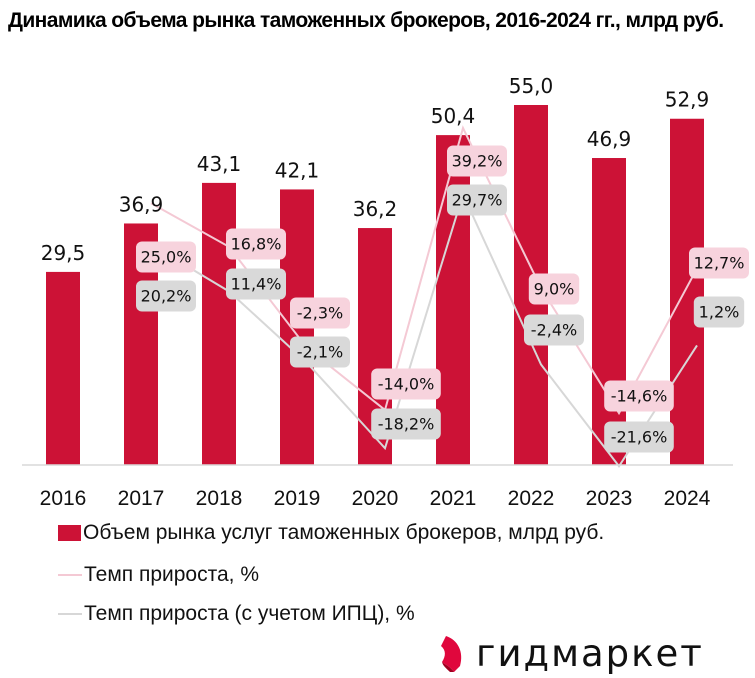  What do you see at coordinates (141, 498) in the screenshot?
I see `x-tick-label: 2017` at bounding box center [141, 498].